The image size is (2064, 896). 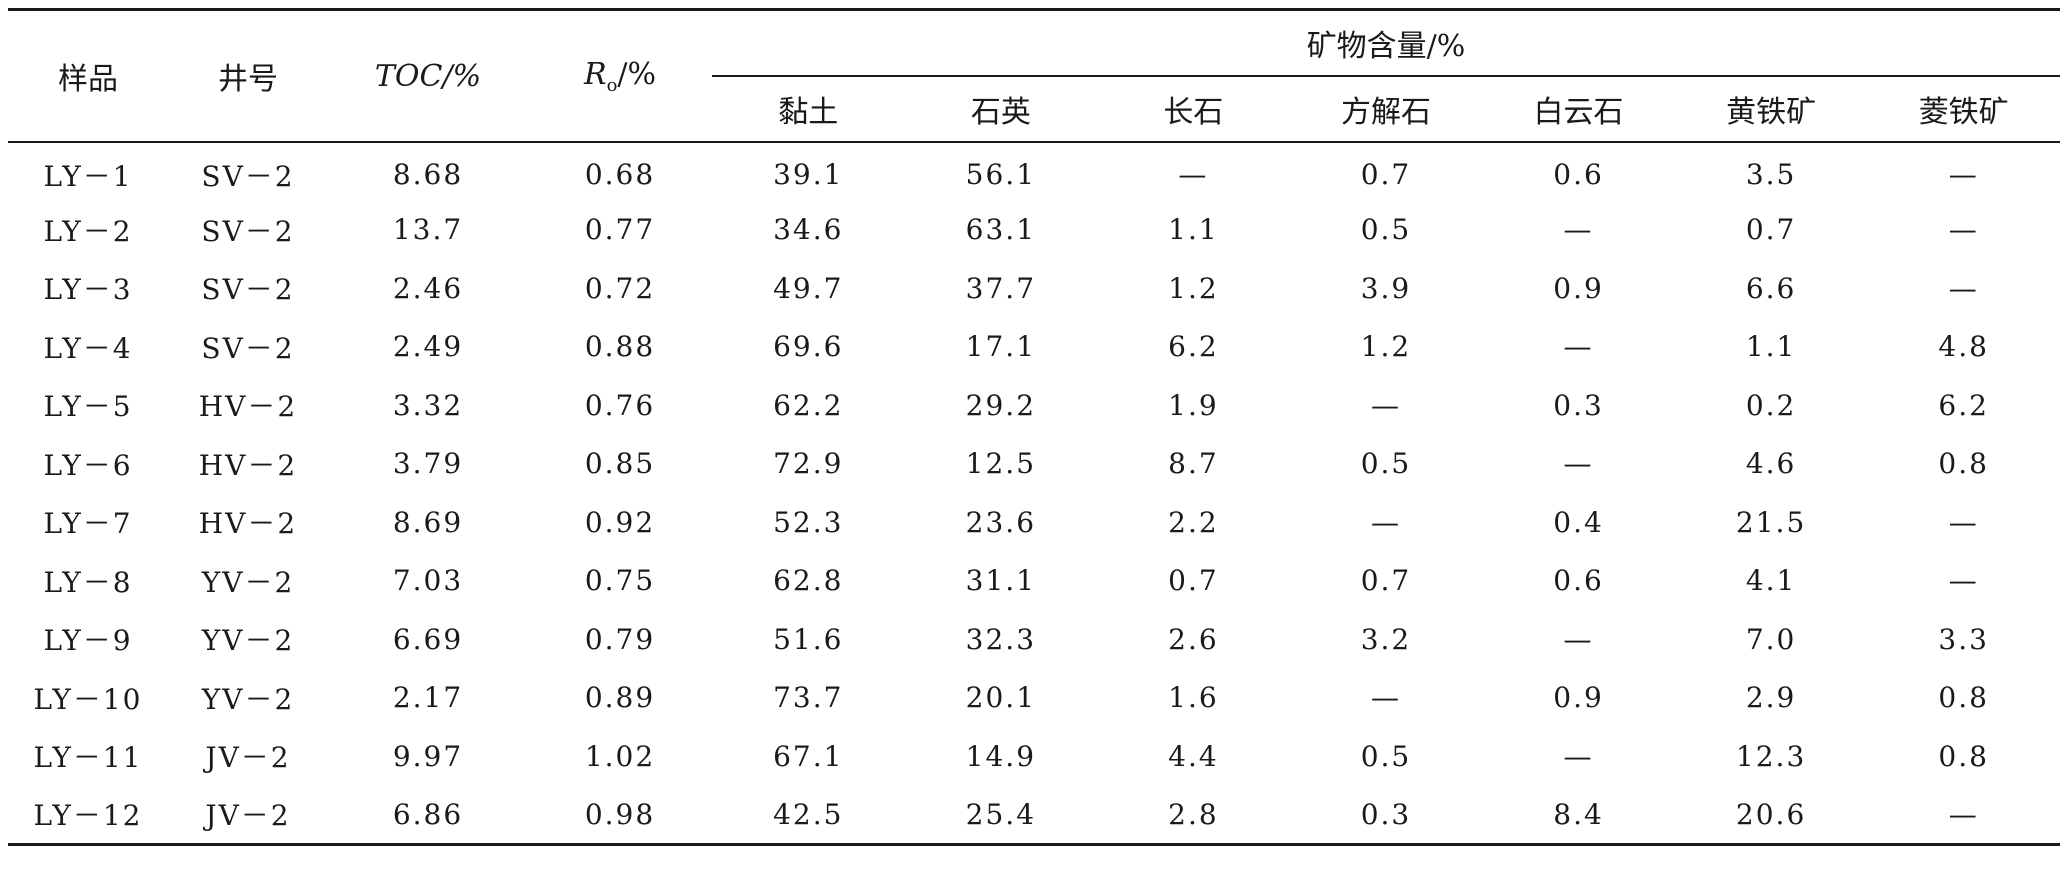 I want to click on table-cell: 4.8, so click(x=1963, y=347).